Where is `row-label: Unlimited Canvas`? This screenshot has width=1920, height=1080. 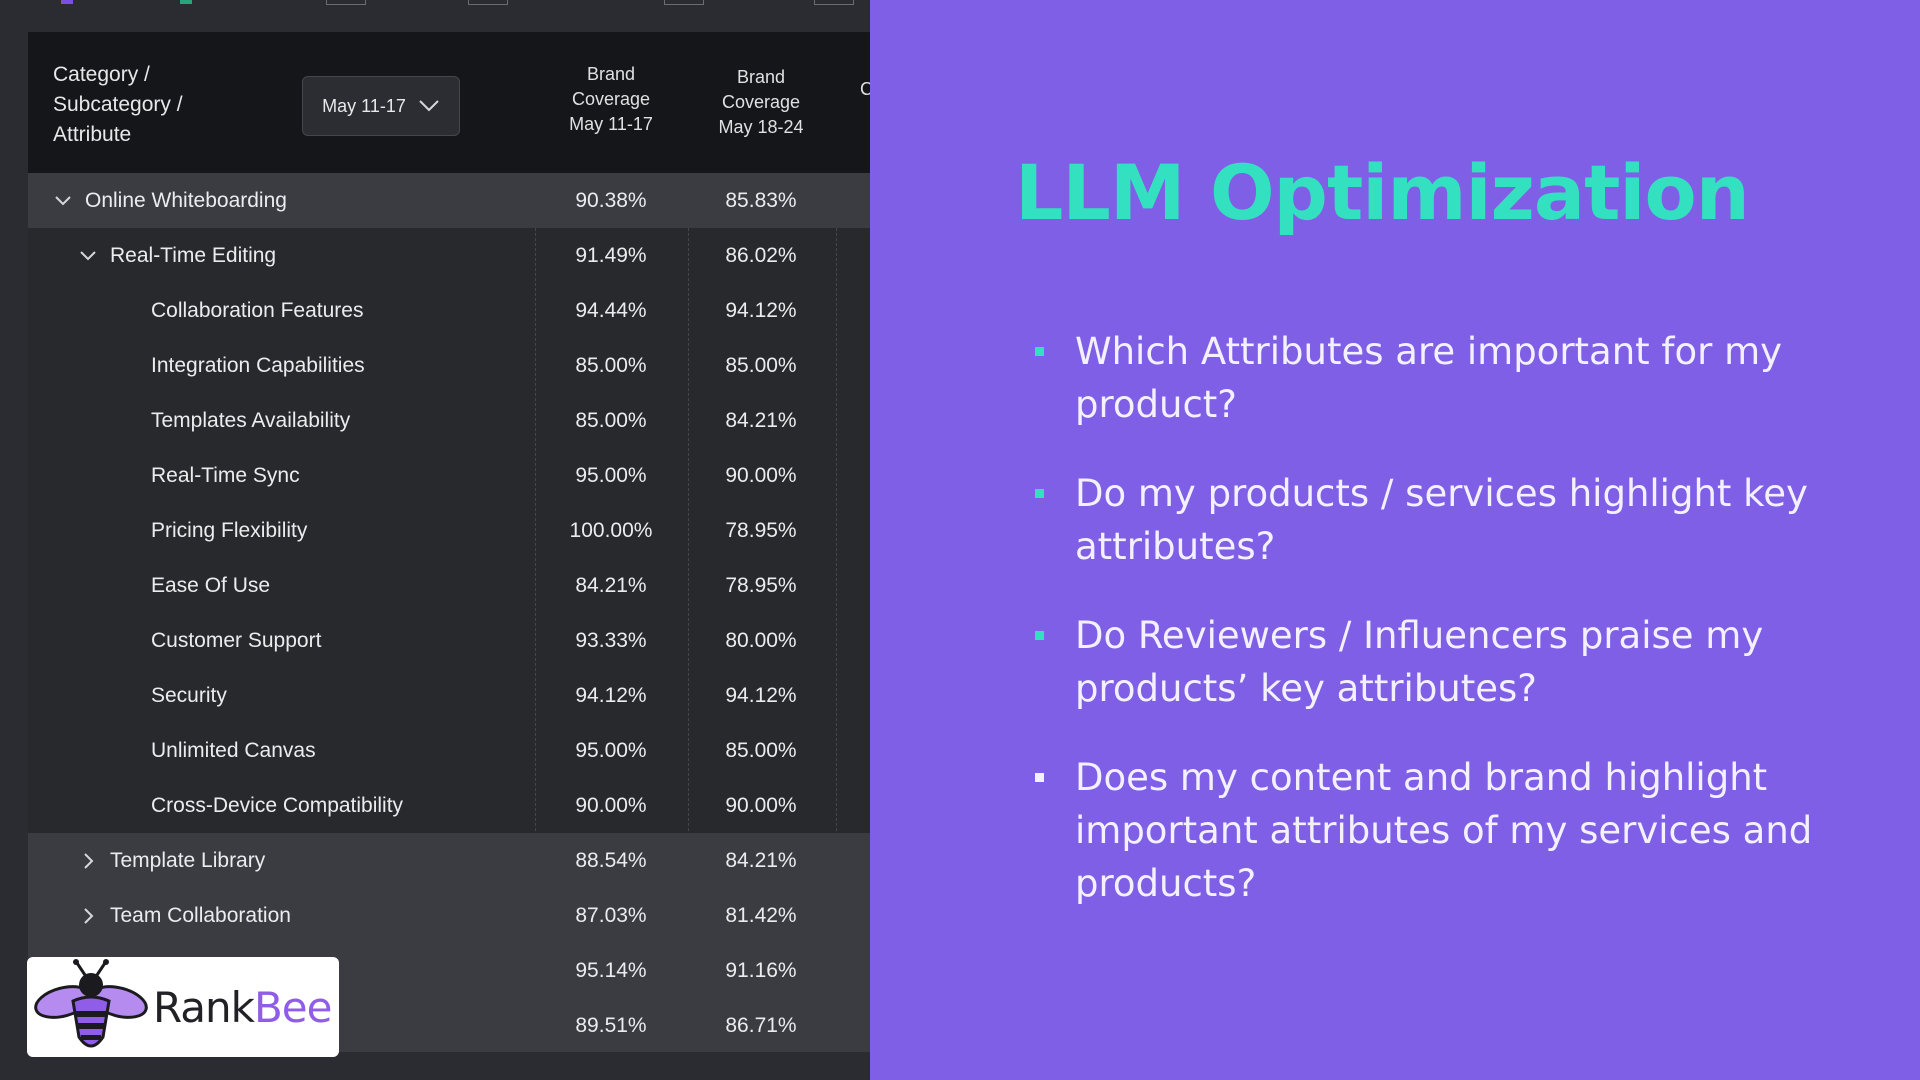
row-label: Unlimited Canvas is located at coordinates (233, 750).